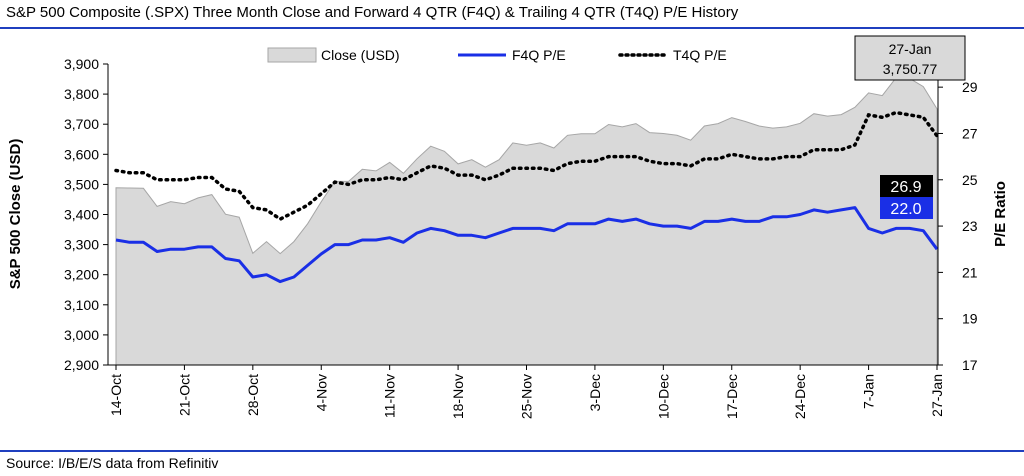 Image resolution: width=1024 pixels, height=476 pixels. Describe the element at coordinates (292, 55) in the screenshot. I see `legend-close-swatch` at that location.